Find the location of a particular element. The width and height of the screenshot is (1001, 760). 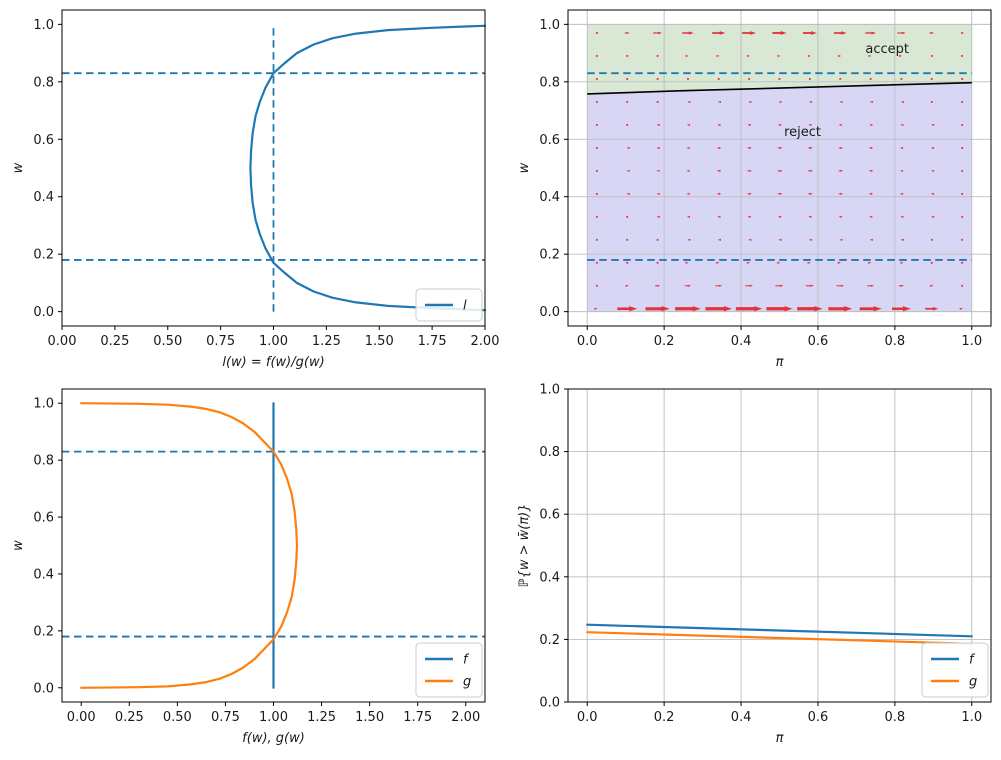

y-tick-label: 0.0 is located at coordinates (43, 312).